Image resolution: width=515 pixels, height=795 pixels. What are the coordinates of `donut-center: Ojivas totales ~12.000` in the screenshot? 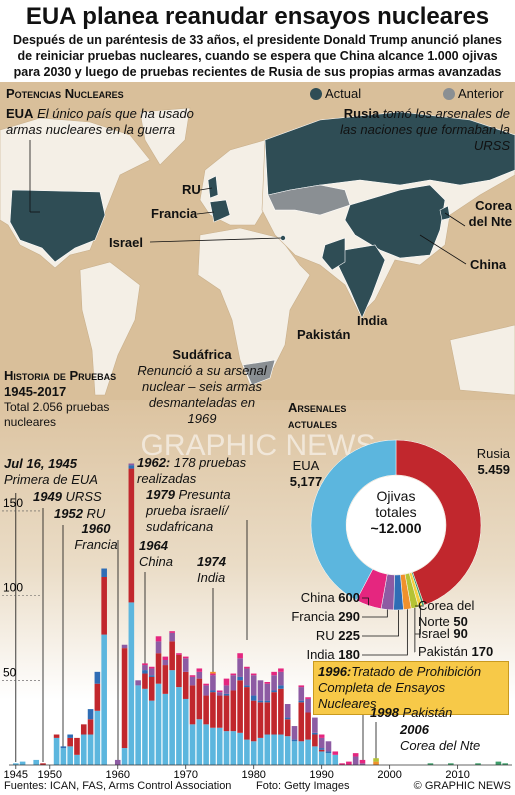 It's located at (396, 512).